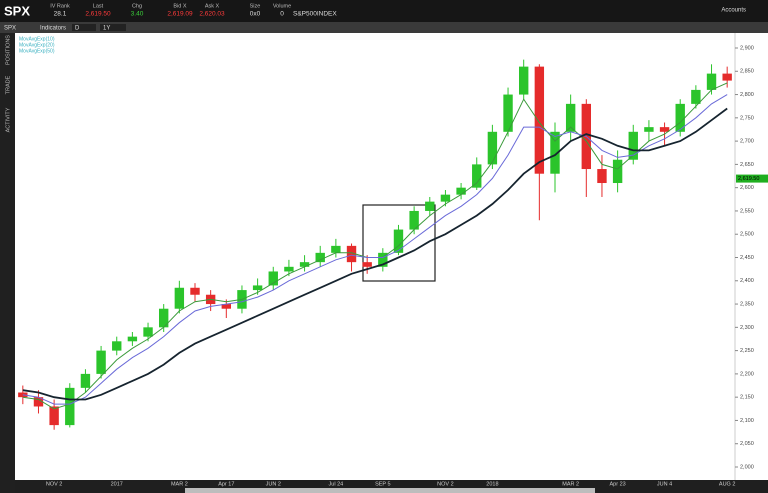 Image resolution: width=768 pixels, height=493 pixels. Describe the element at coordinates (37, 39) in the screenshot. I see `legend-entry: MovAvgExp(10)` at that location.